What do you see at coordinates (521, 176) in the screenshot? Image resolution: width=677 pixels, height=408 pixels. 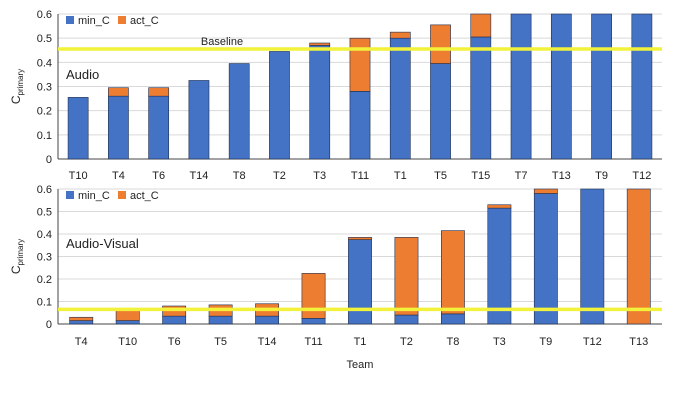 I see `x-tick-label: T7` at bounding box center [521, 176].